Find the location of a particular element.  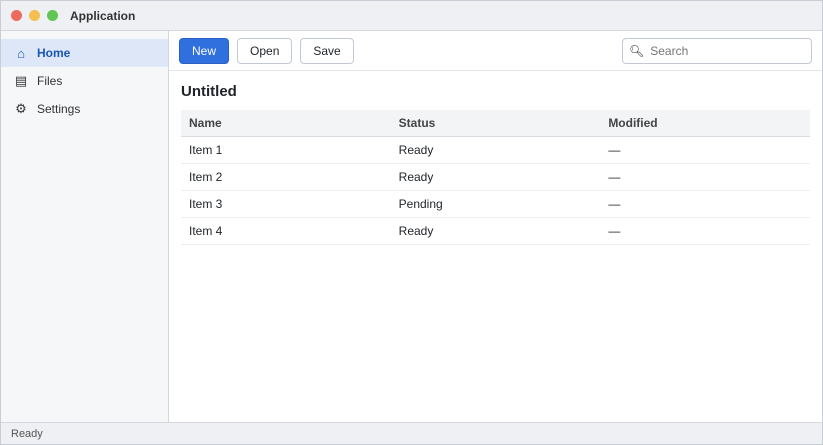

search-box: 🔍︎ is located at coordinates (717, 50).